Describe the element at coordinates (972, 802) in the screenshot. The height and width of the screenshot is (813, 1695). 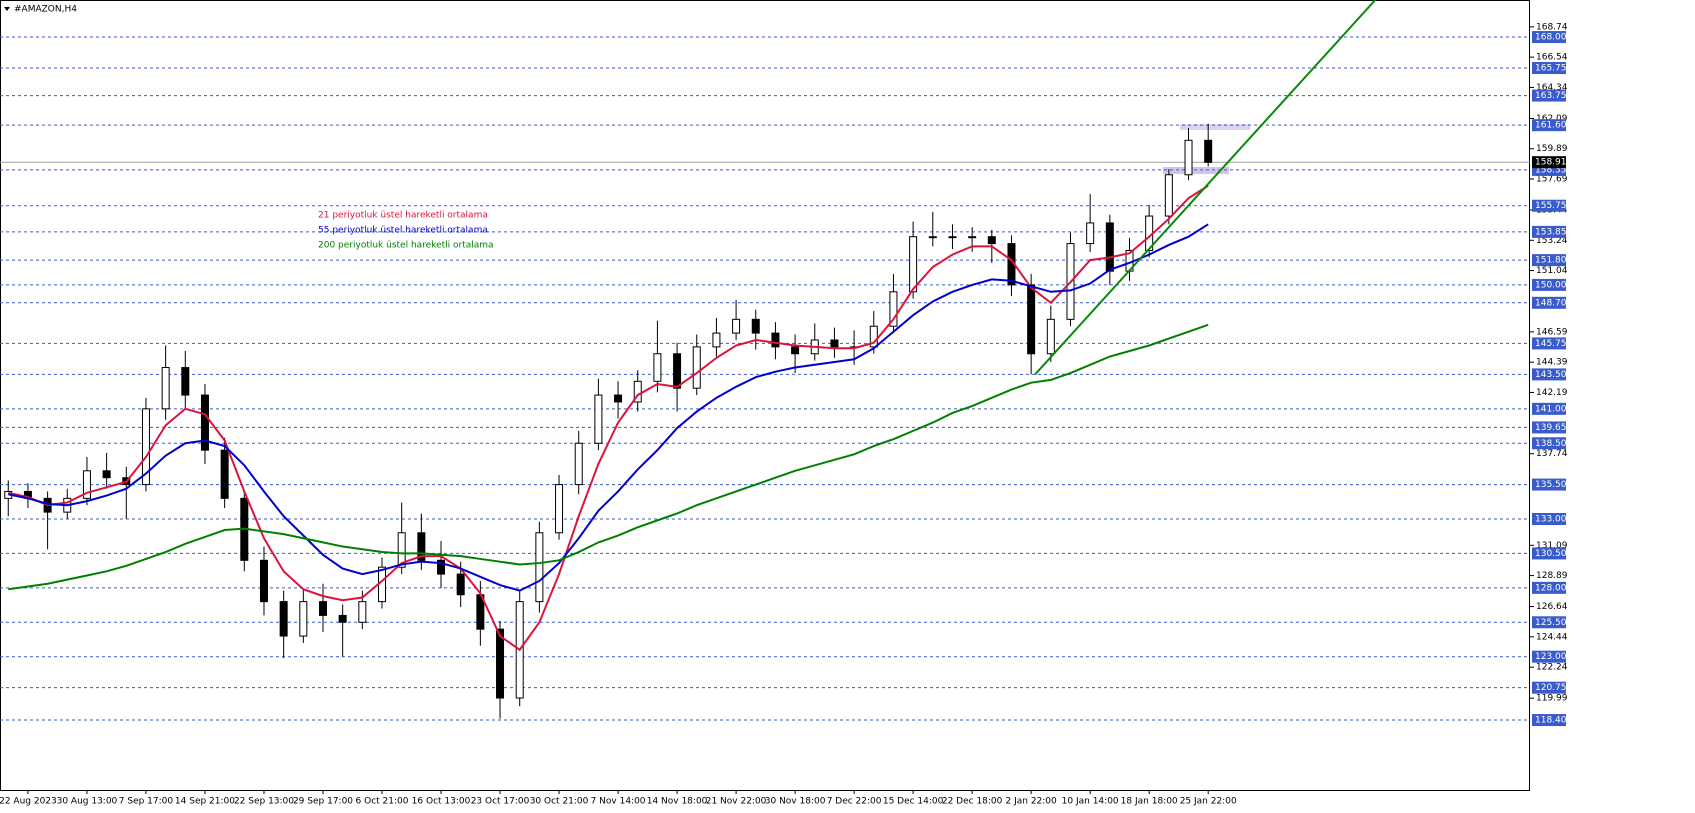
I see `x-tick-label: 22 Dec 18:00` at that location.